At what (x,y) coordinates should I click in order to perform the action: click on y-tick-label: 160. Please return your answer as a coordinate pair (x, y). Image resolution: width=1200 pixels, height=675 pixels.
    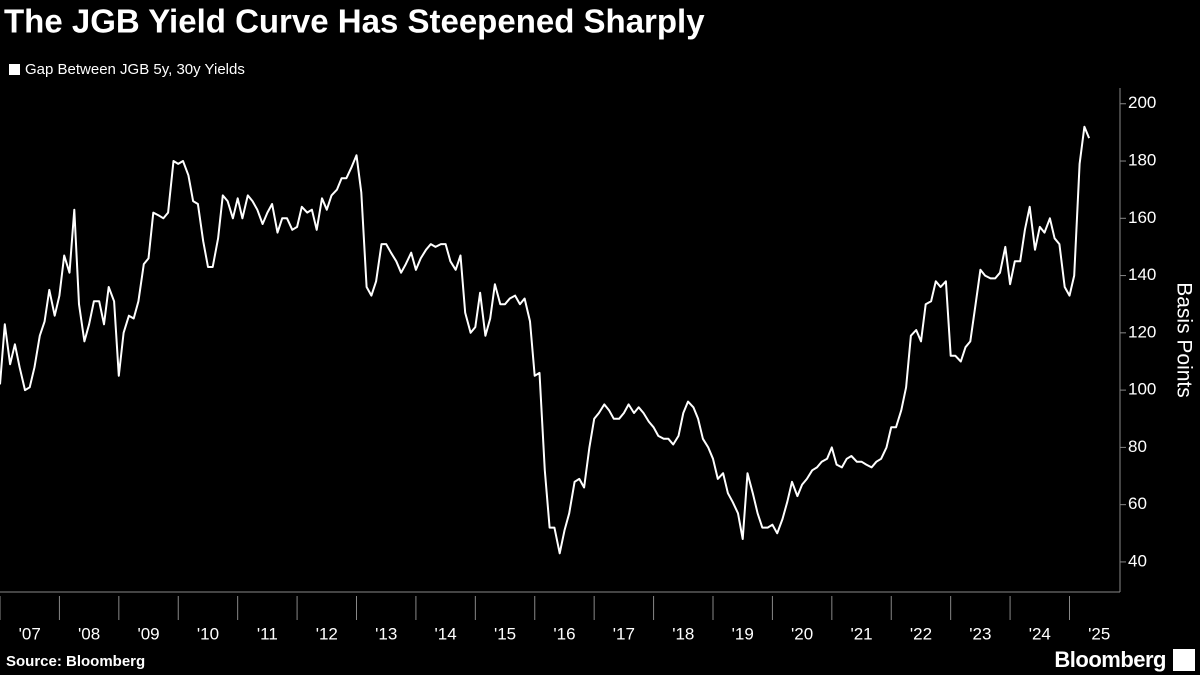
    Looking at the image, I should click on (1142, 217).